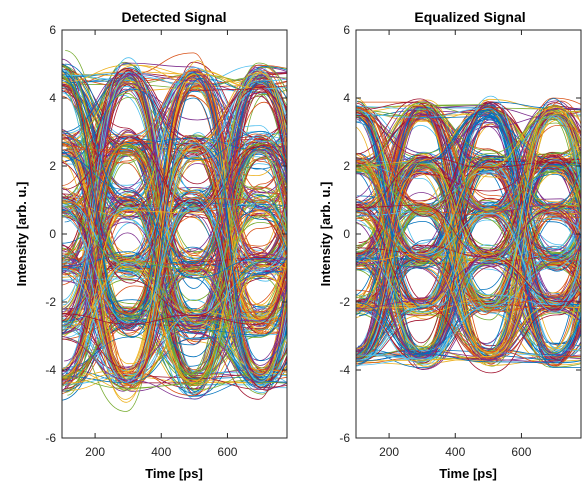  What do you see at coordinates (161, 452) in the screenshot?
I see `detected-signal-xtick-label: 400` at bounding box center [161, 452].